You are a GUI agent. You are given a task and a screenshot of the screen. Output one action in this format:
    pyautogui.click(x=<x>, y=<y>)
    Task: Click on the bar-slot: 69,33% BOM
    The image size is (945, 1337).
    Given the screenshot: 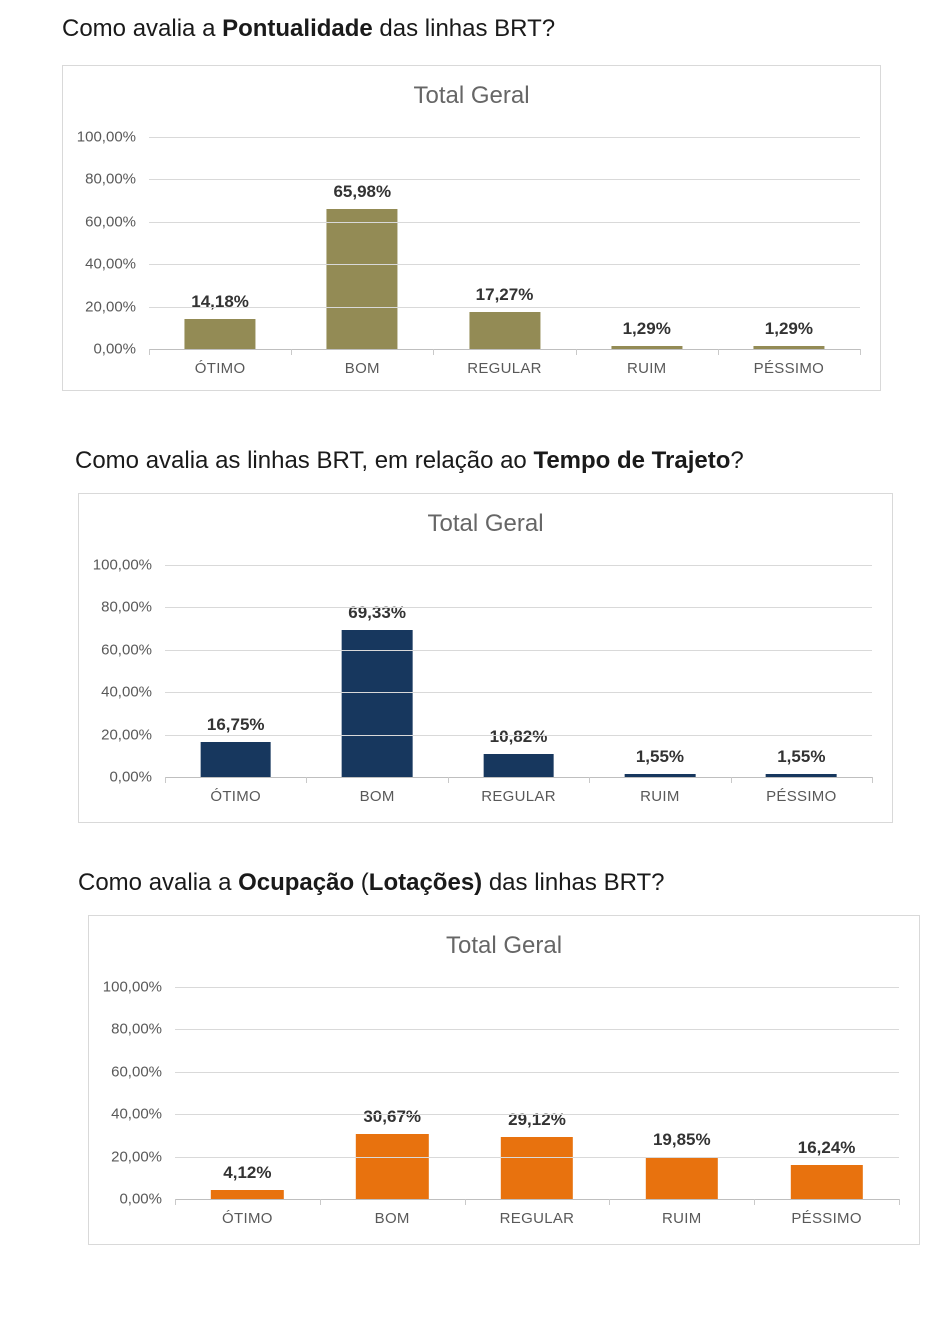 What is the action you would take?
    pyautogui.click(x=376, y=685)
    